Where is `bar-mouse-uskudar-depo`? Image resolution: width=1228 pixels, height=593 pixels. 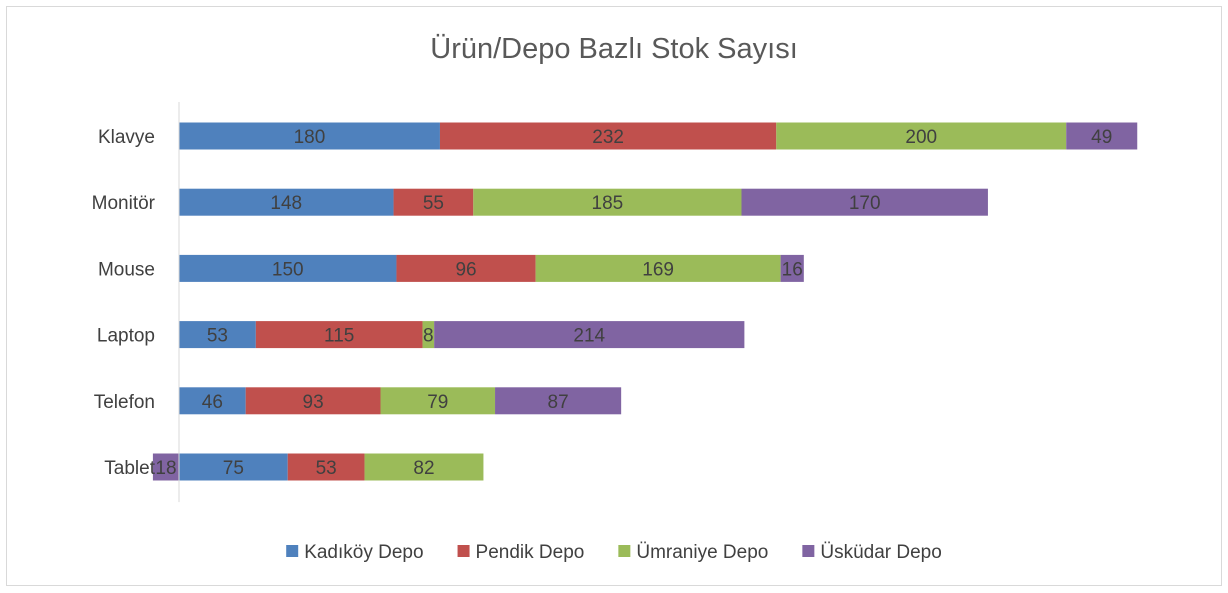
bar-mouse-uskudar-depo is located at coordinates (792, 268).